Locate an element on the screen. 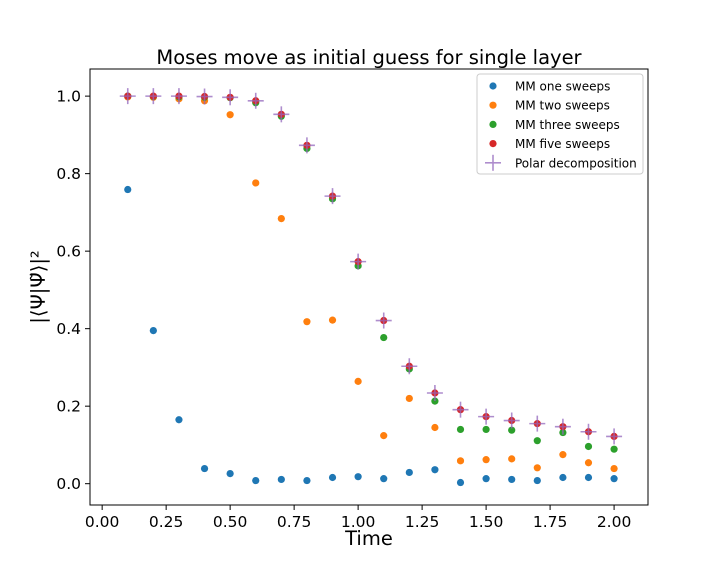  x-tick-label: 2.00 is located at coordinates (614, 522).